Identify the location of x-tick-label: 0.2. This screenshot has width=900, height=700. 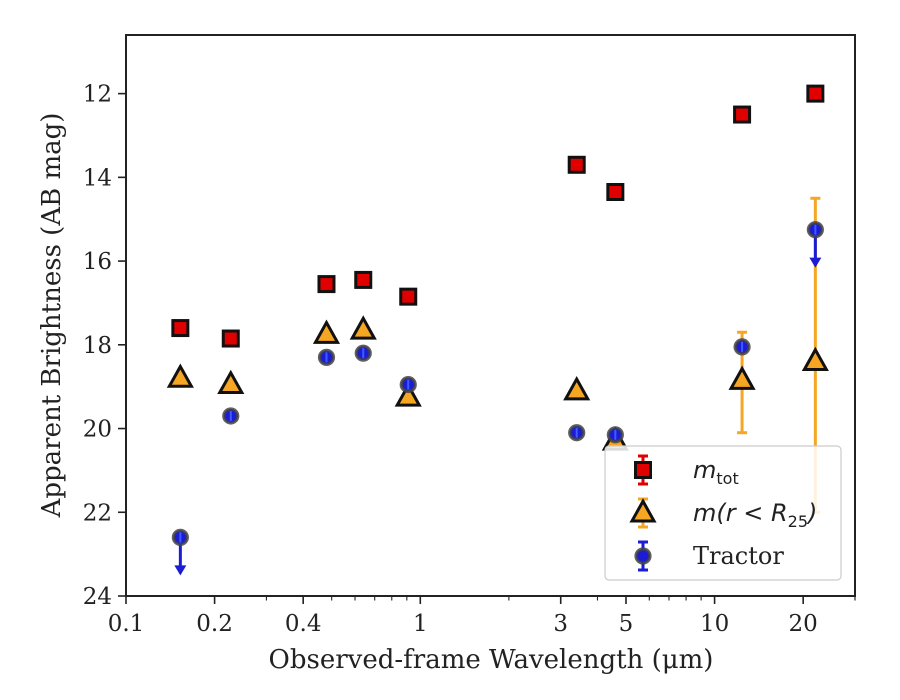
(214, 624).